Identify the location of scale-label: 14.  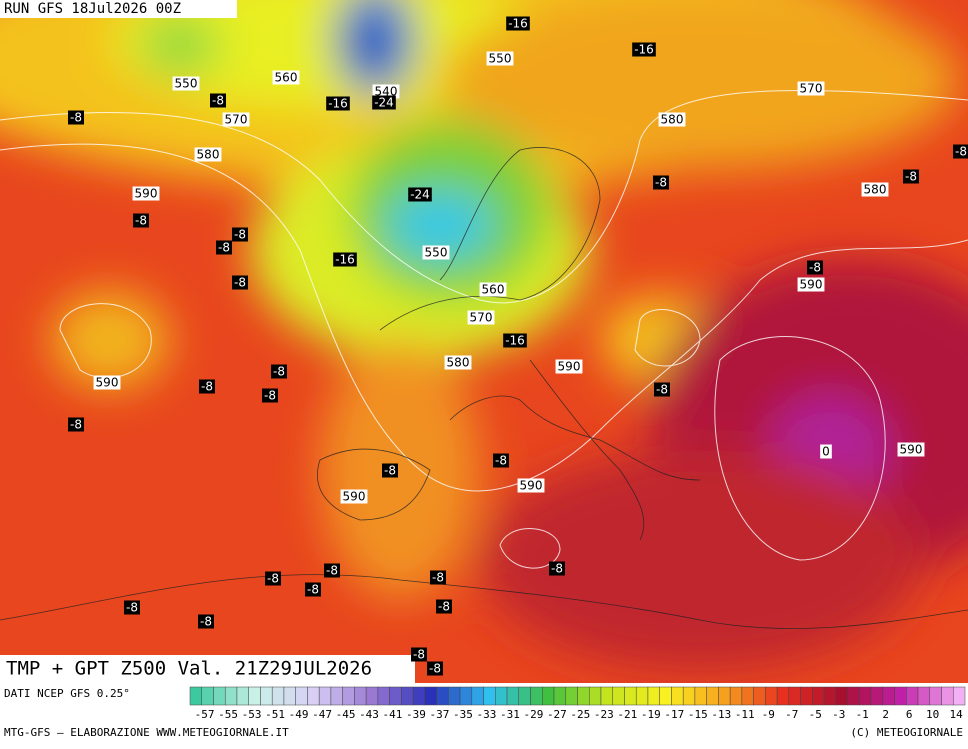
(957, 714).